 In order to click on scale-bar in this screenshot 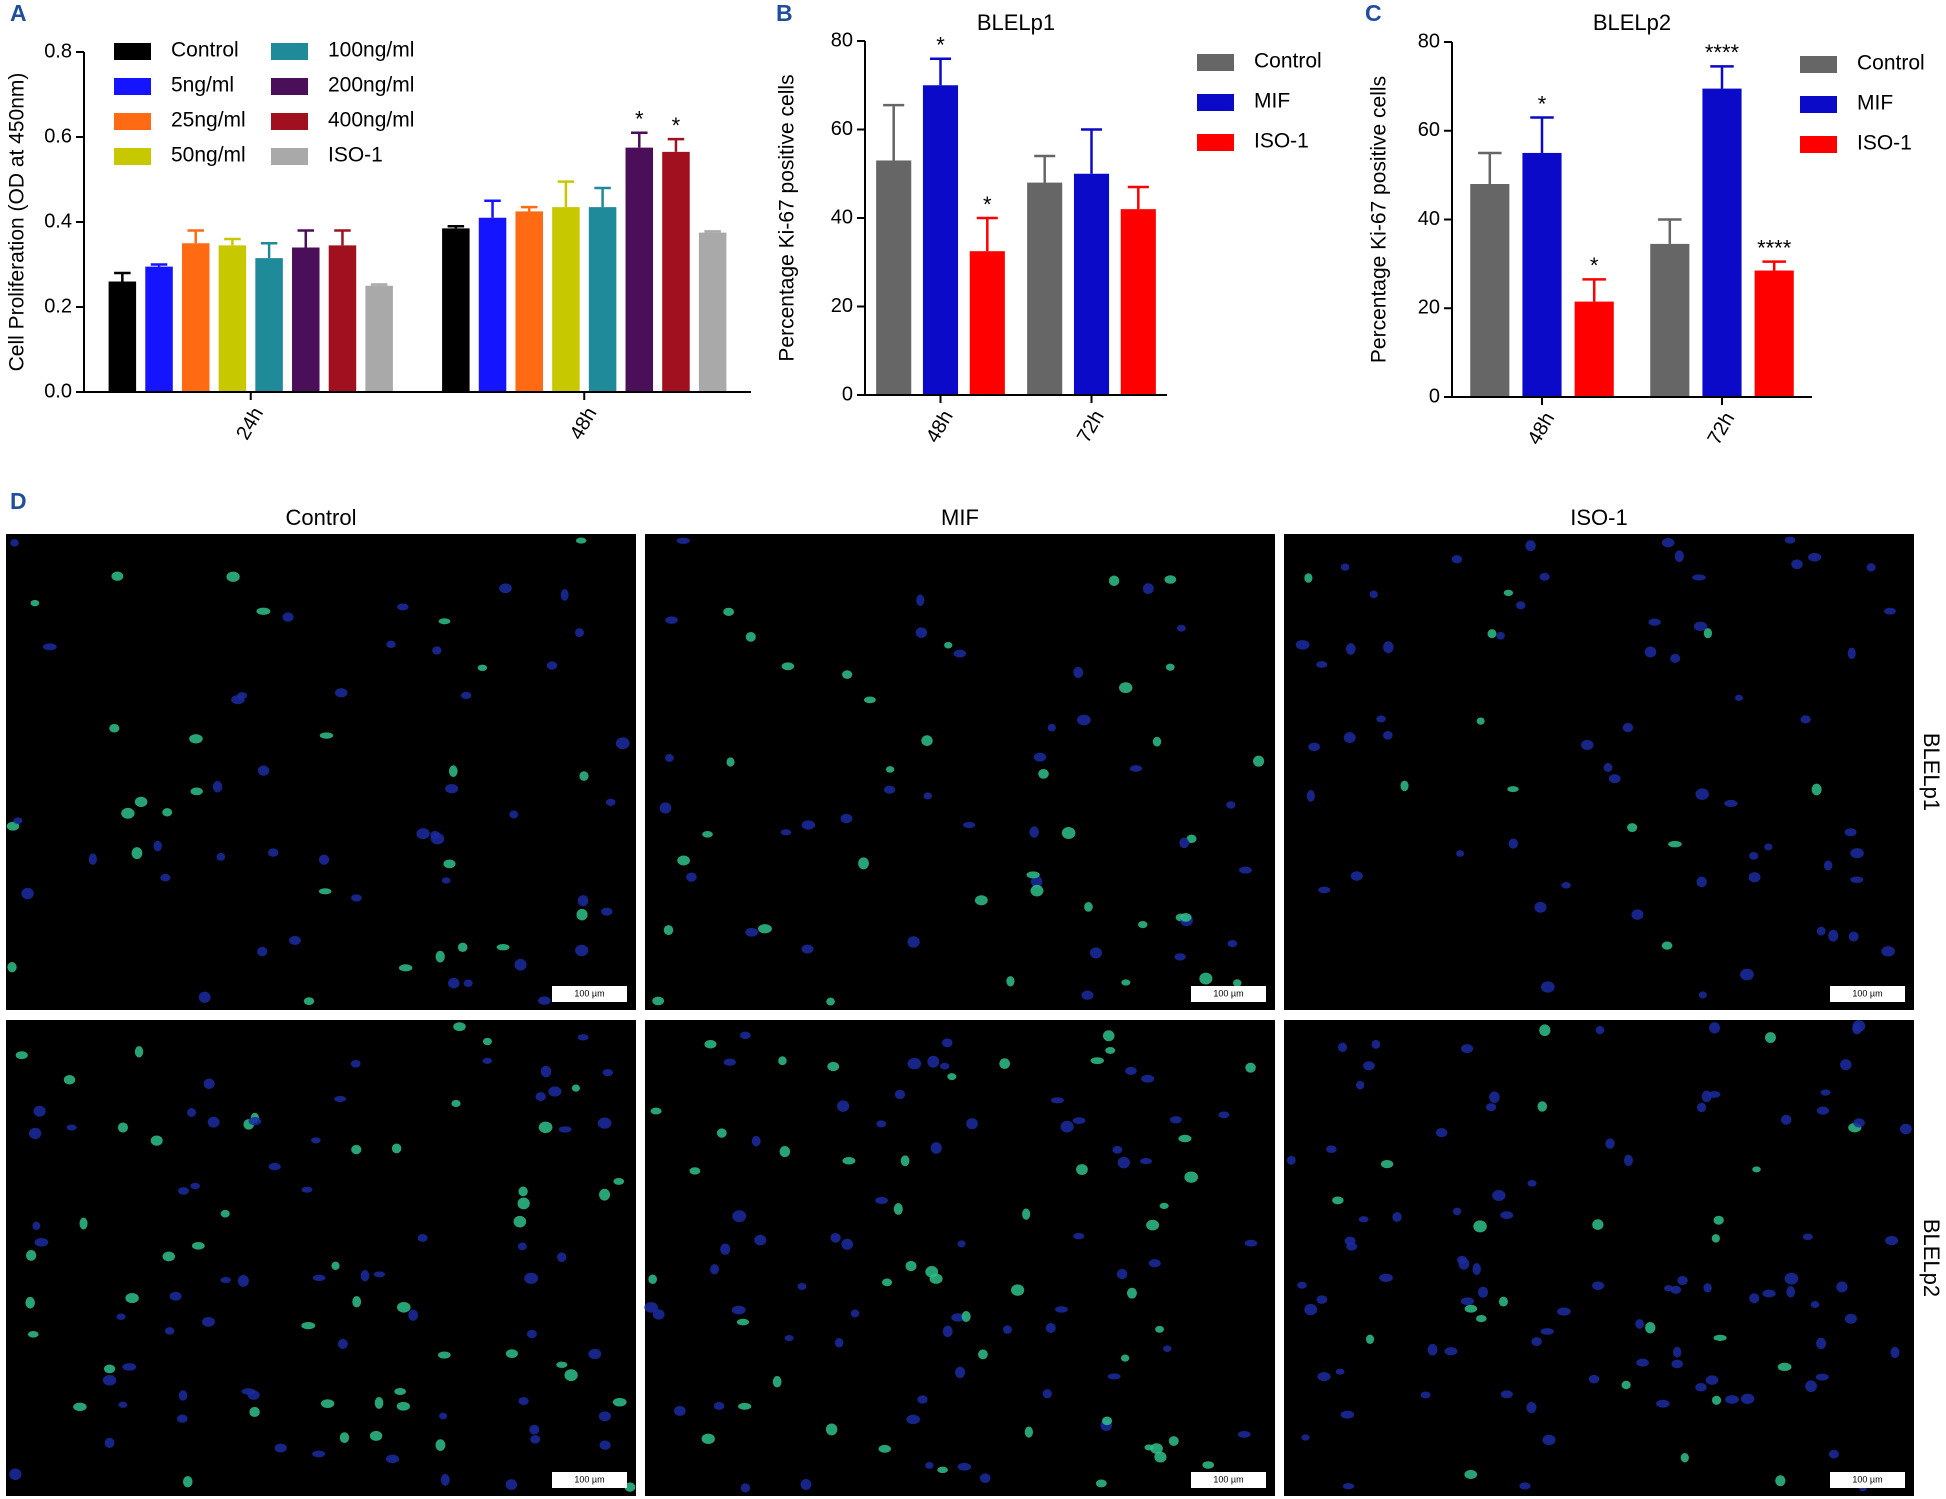, I will do `click(1228, 994)`.